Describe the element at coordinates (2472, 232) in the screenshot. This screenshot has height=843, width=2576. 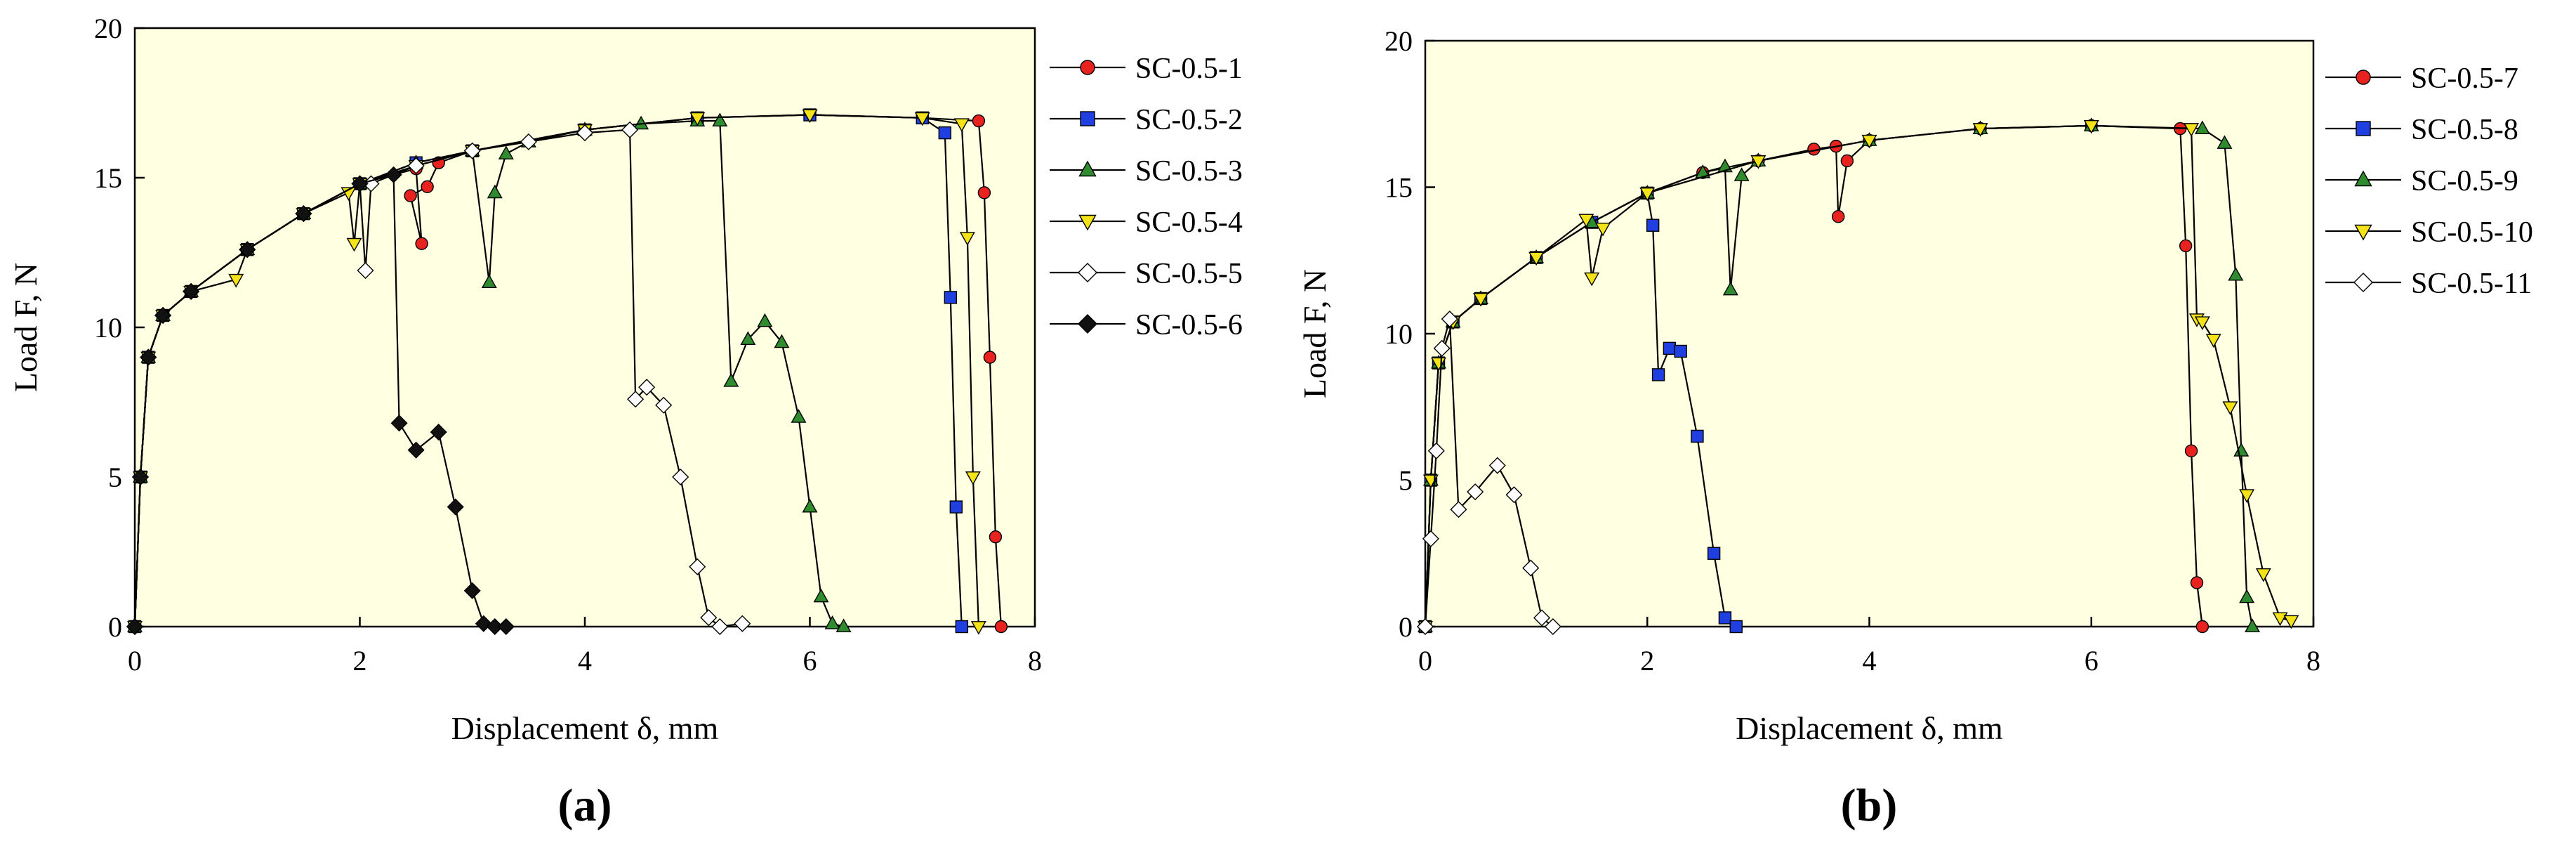
I see `legend-label: SC-0.5-10` at that location.